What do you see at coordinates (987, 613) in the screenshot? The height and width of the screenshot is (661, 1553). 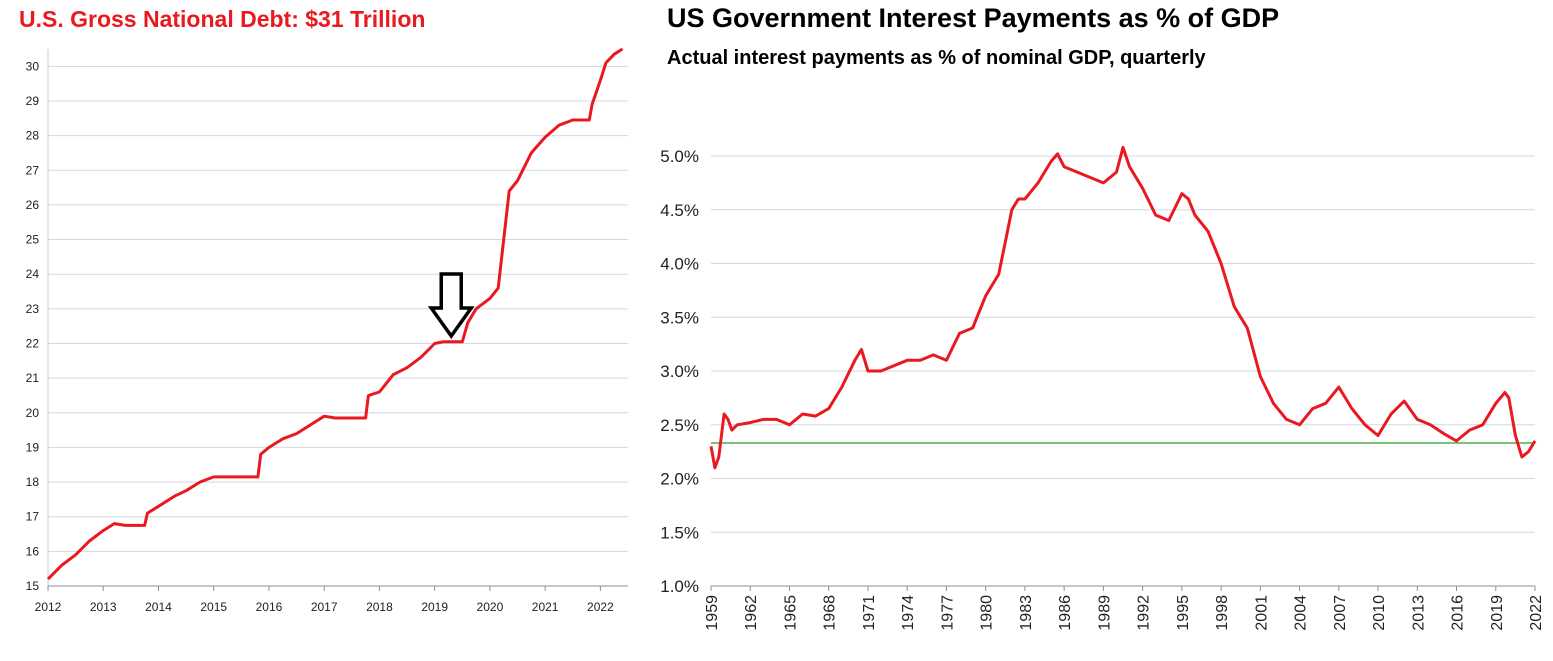 I see `x-tick-label: 1980` at bounding box center [987, 613].